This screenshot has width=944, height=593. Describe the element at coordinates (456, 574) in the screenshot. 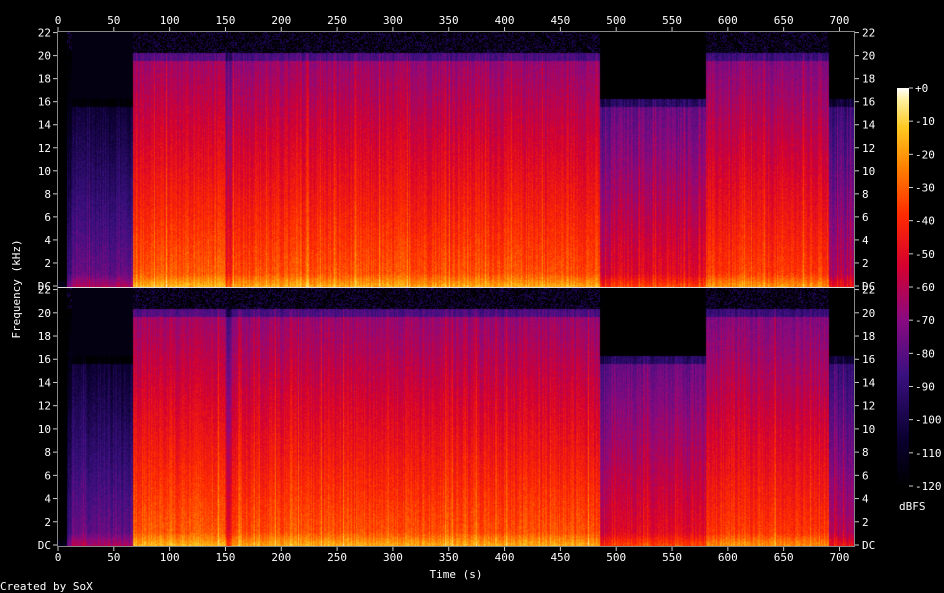

I see `x-axis-label: Time (s)` at that location.